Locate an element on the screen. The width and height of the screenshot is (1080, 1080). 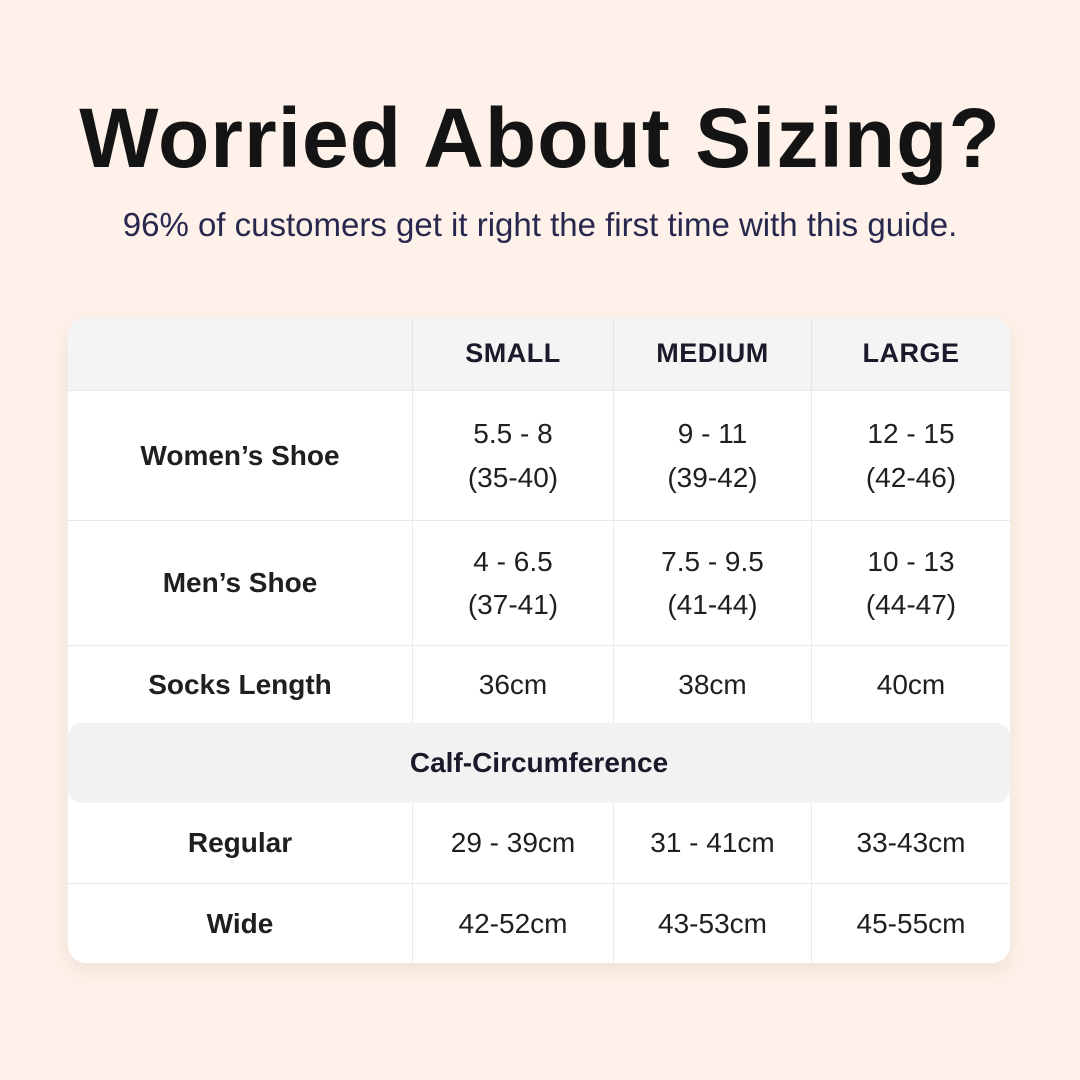
cell-line: (37-41) is located at coordinates (513, 604).